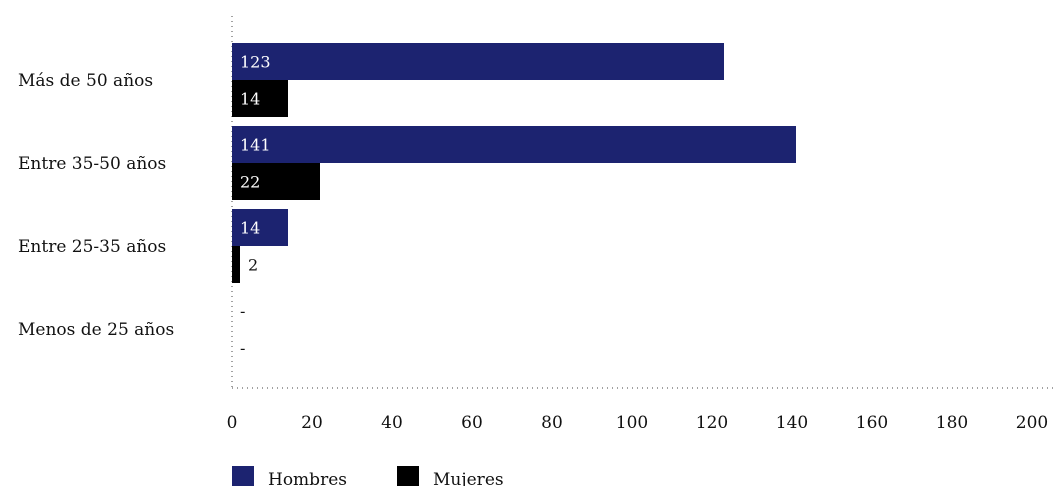  I want to click on x-tick-label: 200, so click(1032, 423).